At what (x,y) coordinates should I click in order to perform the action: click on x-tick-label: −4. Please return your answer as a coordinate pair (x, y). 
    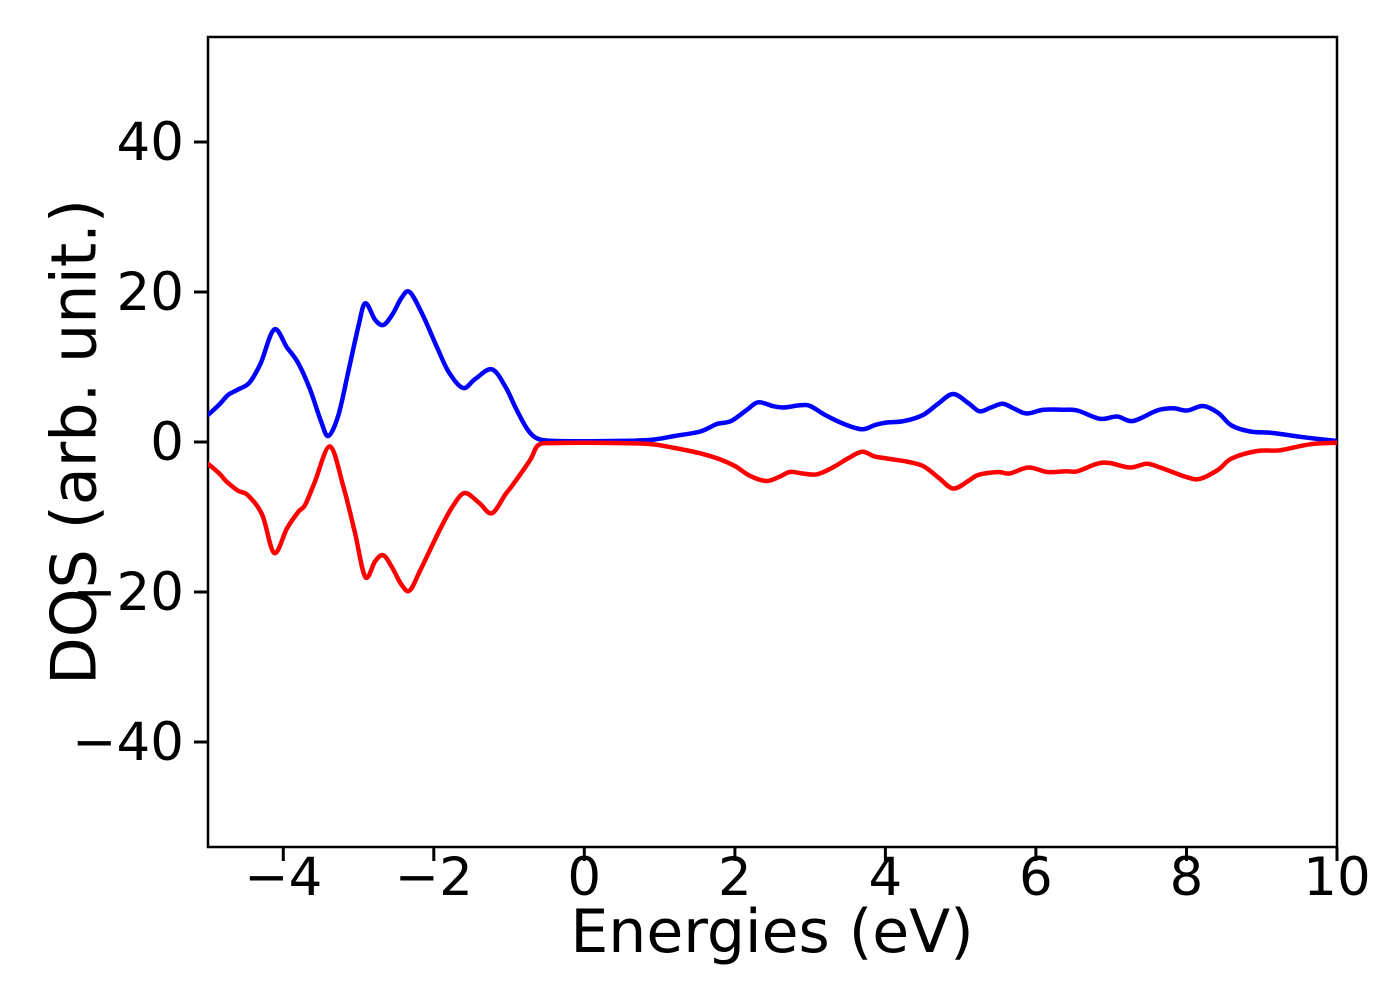
    Looking at the image, I should click on (283, 877).